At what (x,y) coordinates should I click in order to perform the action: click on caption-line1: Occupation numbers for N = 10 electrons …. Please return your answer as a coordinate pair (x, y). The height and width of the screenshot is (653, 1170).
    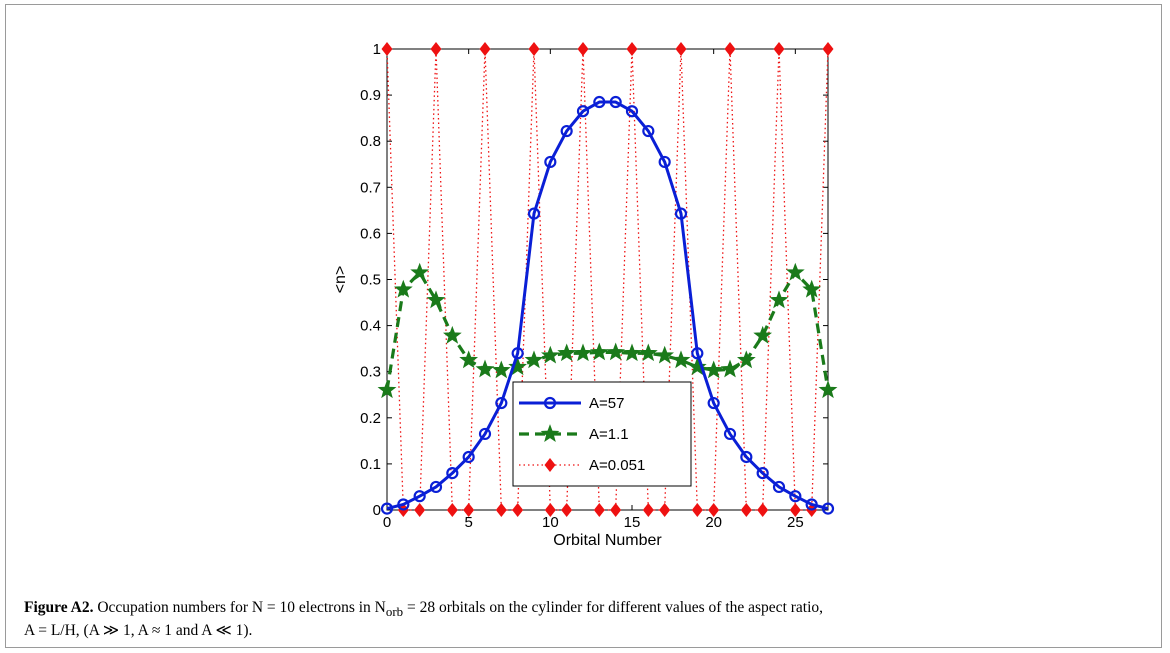
    Looking at the image, I should click on (241, 607).